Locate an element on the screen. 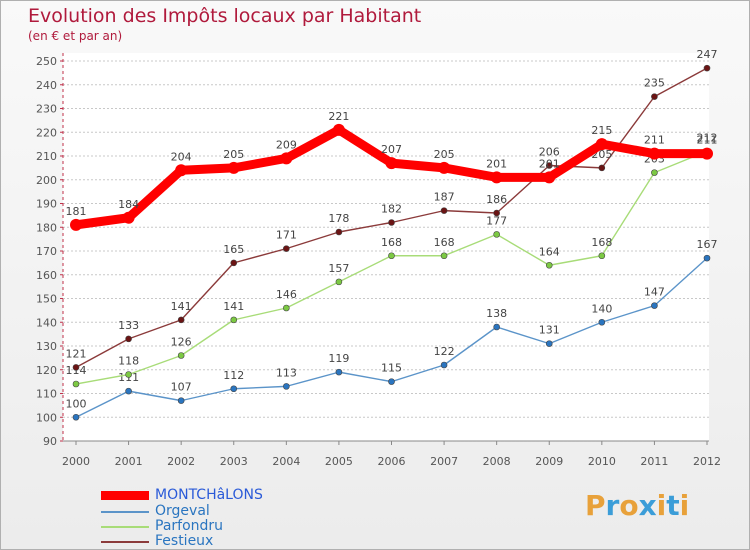 Image resolution: width=750 pixels, height=550 pixels. data-label: 122 is located at coordinates (444, 351).